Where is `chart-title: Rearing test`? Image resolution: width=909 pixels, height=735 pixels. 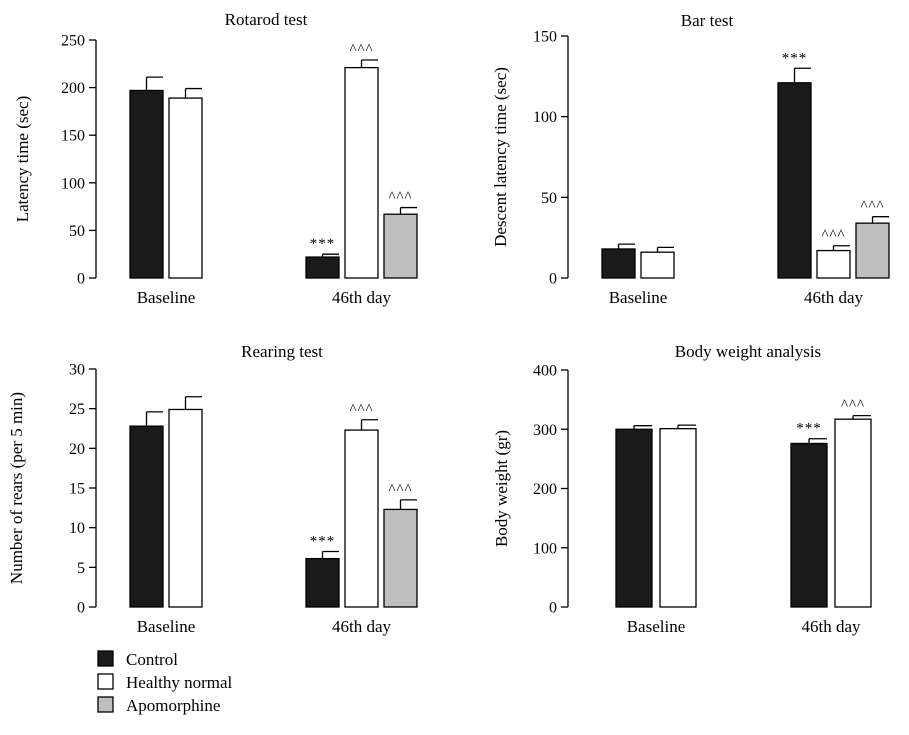
chart-title: Rearing test is located at coordinates (282, 351).